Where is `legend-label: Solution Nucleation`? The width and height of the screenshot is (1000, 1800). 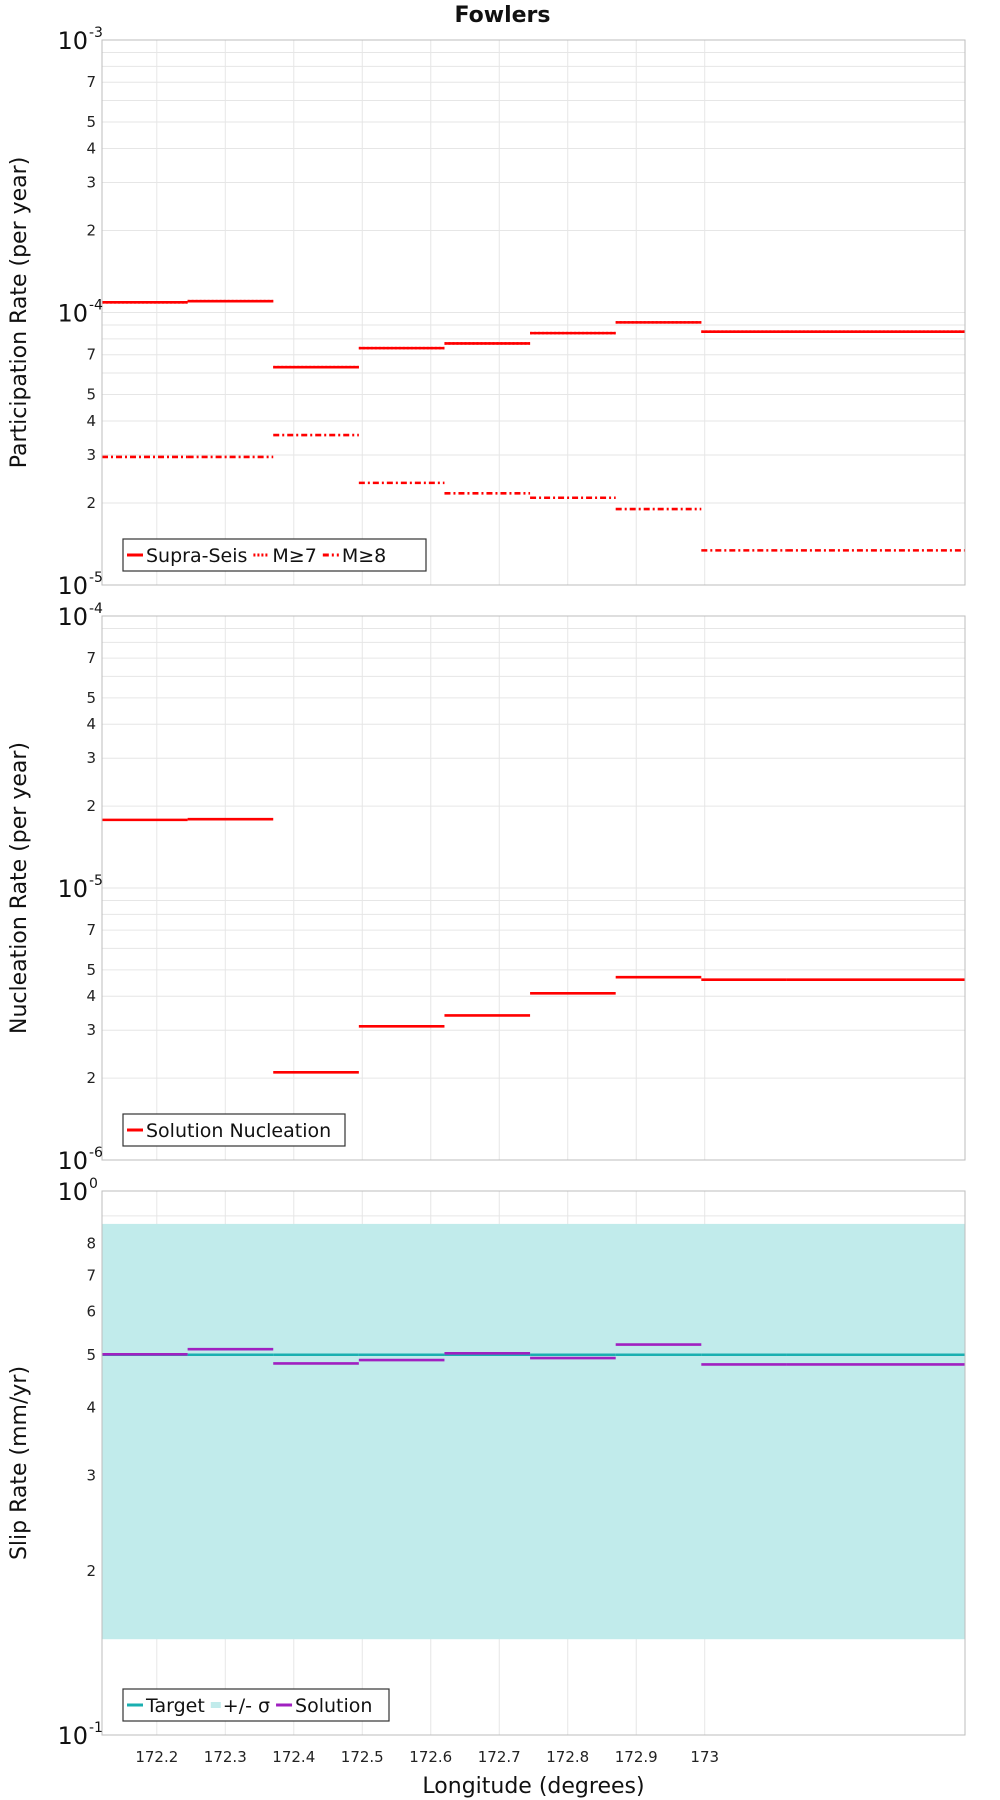 legend-label: Solution Nucleation is located at coordinates (238, 1131).